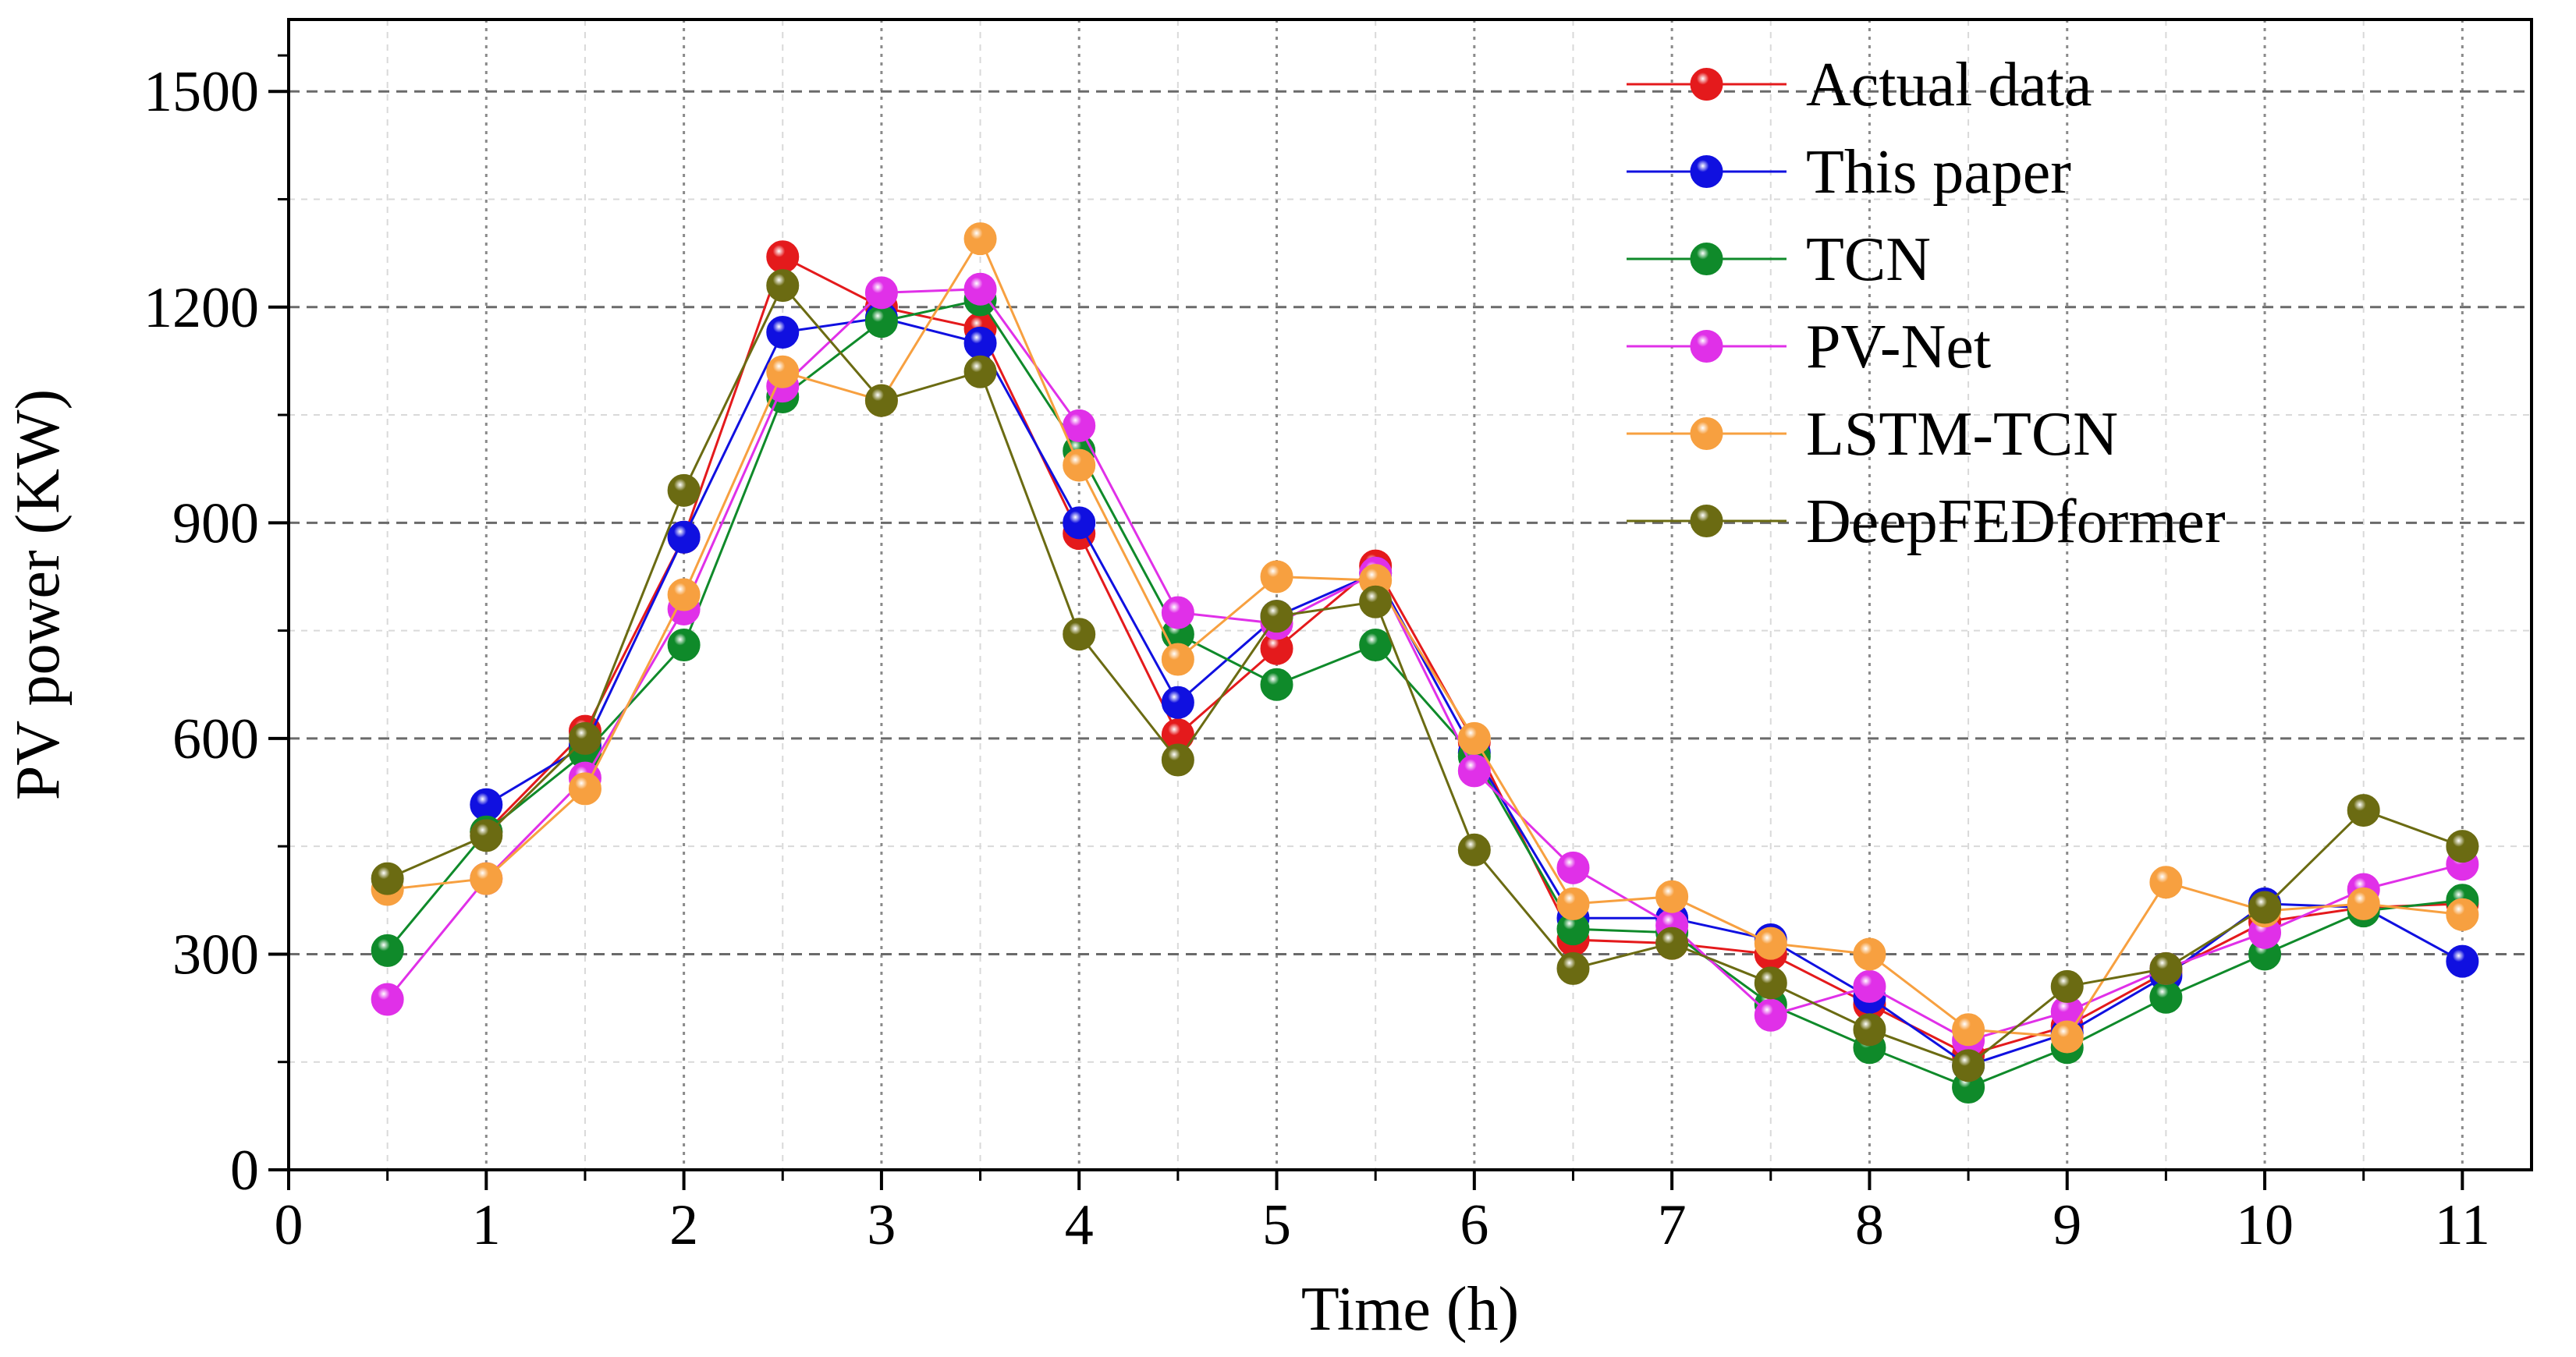  What do you see at coordinates (1079, 1225) in the screenshot?
I see `x-tick-label: 4` at bounding box center [1079, 1225].